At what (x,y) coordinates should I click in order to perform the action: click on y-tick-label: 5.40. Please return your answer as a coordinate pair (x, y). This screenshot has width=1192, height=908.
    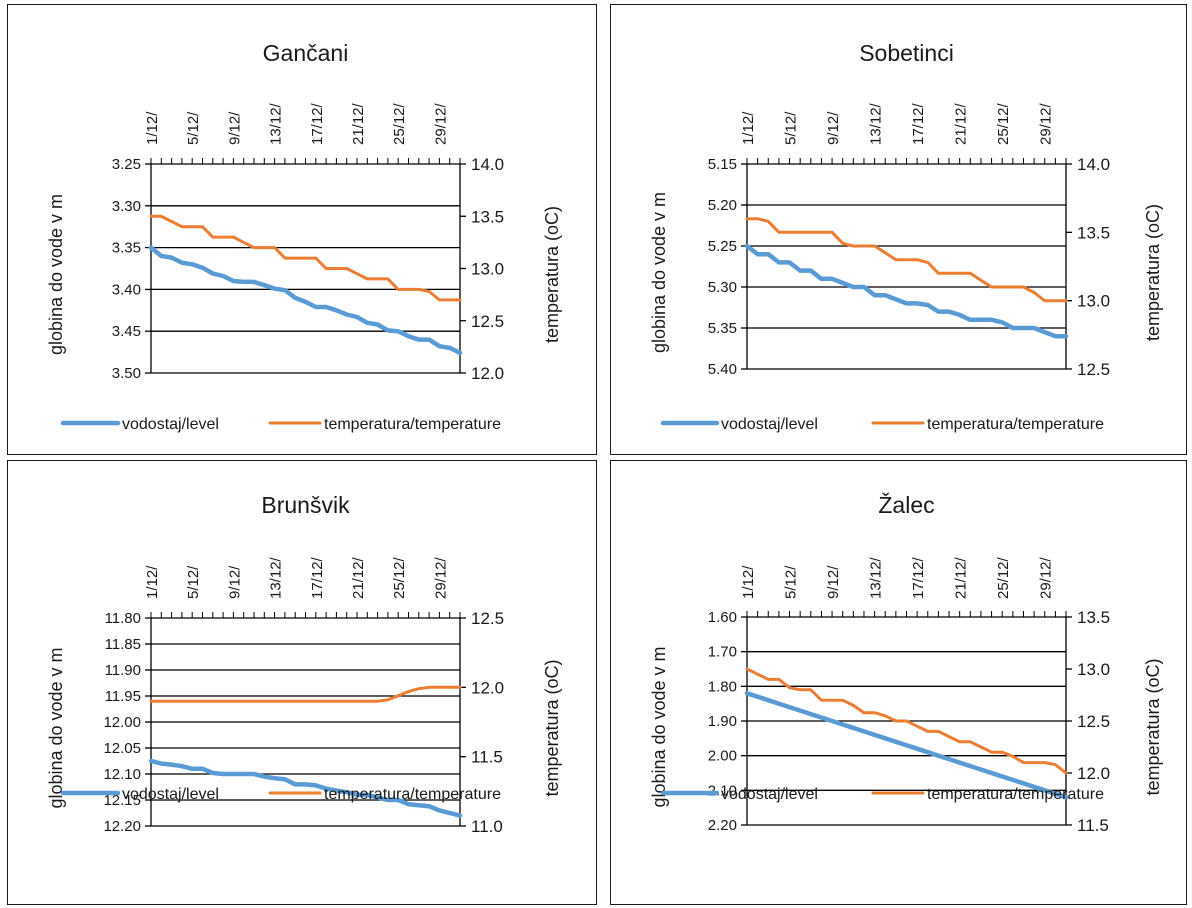
    Looking at the image, I should click on (722, 369).